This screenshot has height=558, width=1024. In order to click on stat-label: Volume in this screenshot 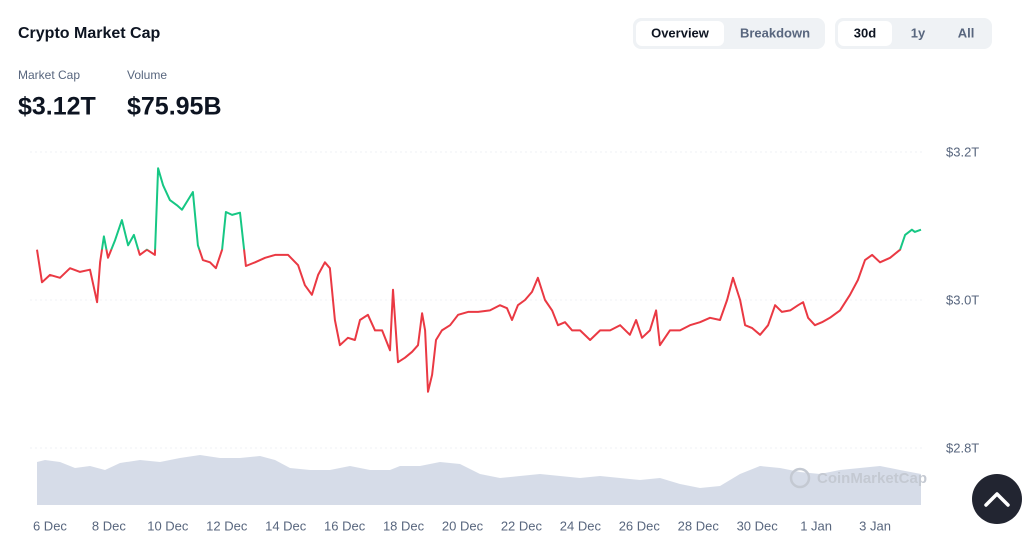, I will do `click(147, 75)`.